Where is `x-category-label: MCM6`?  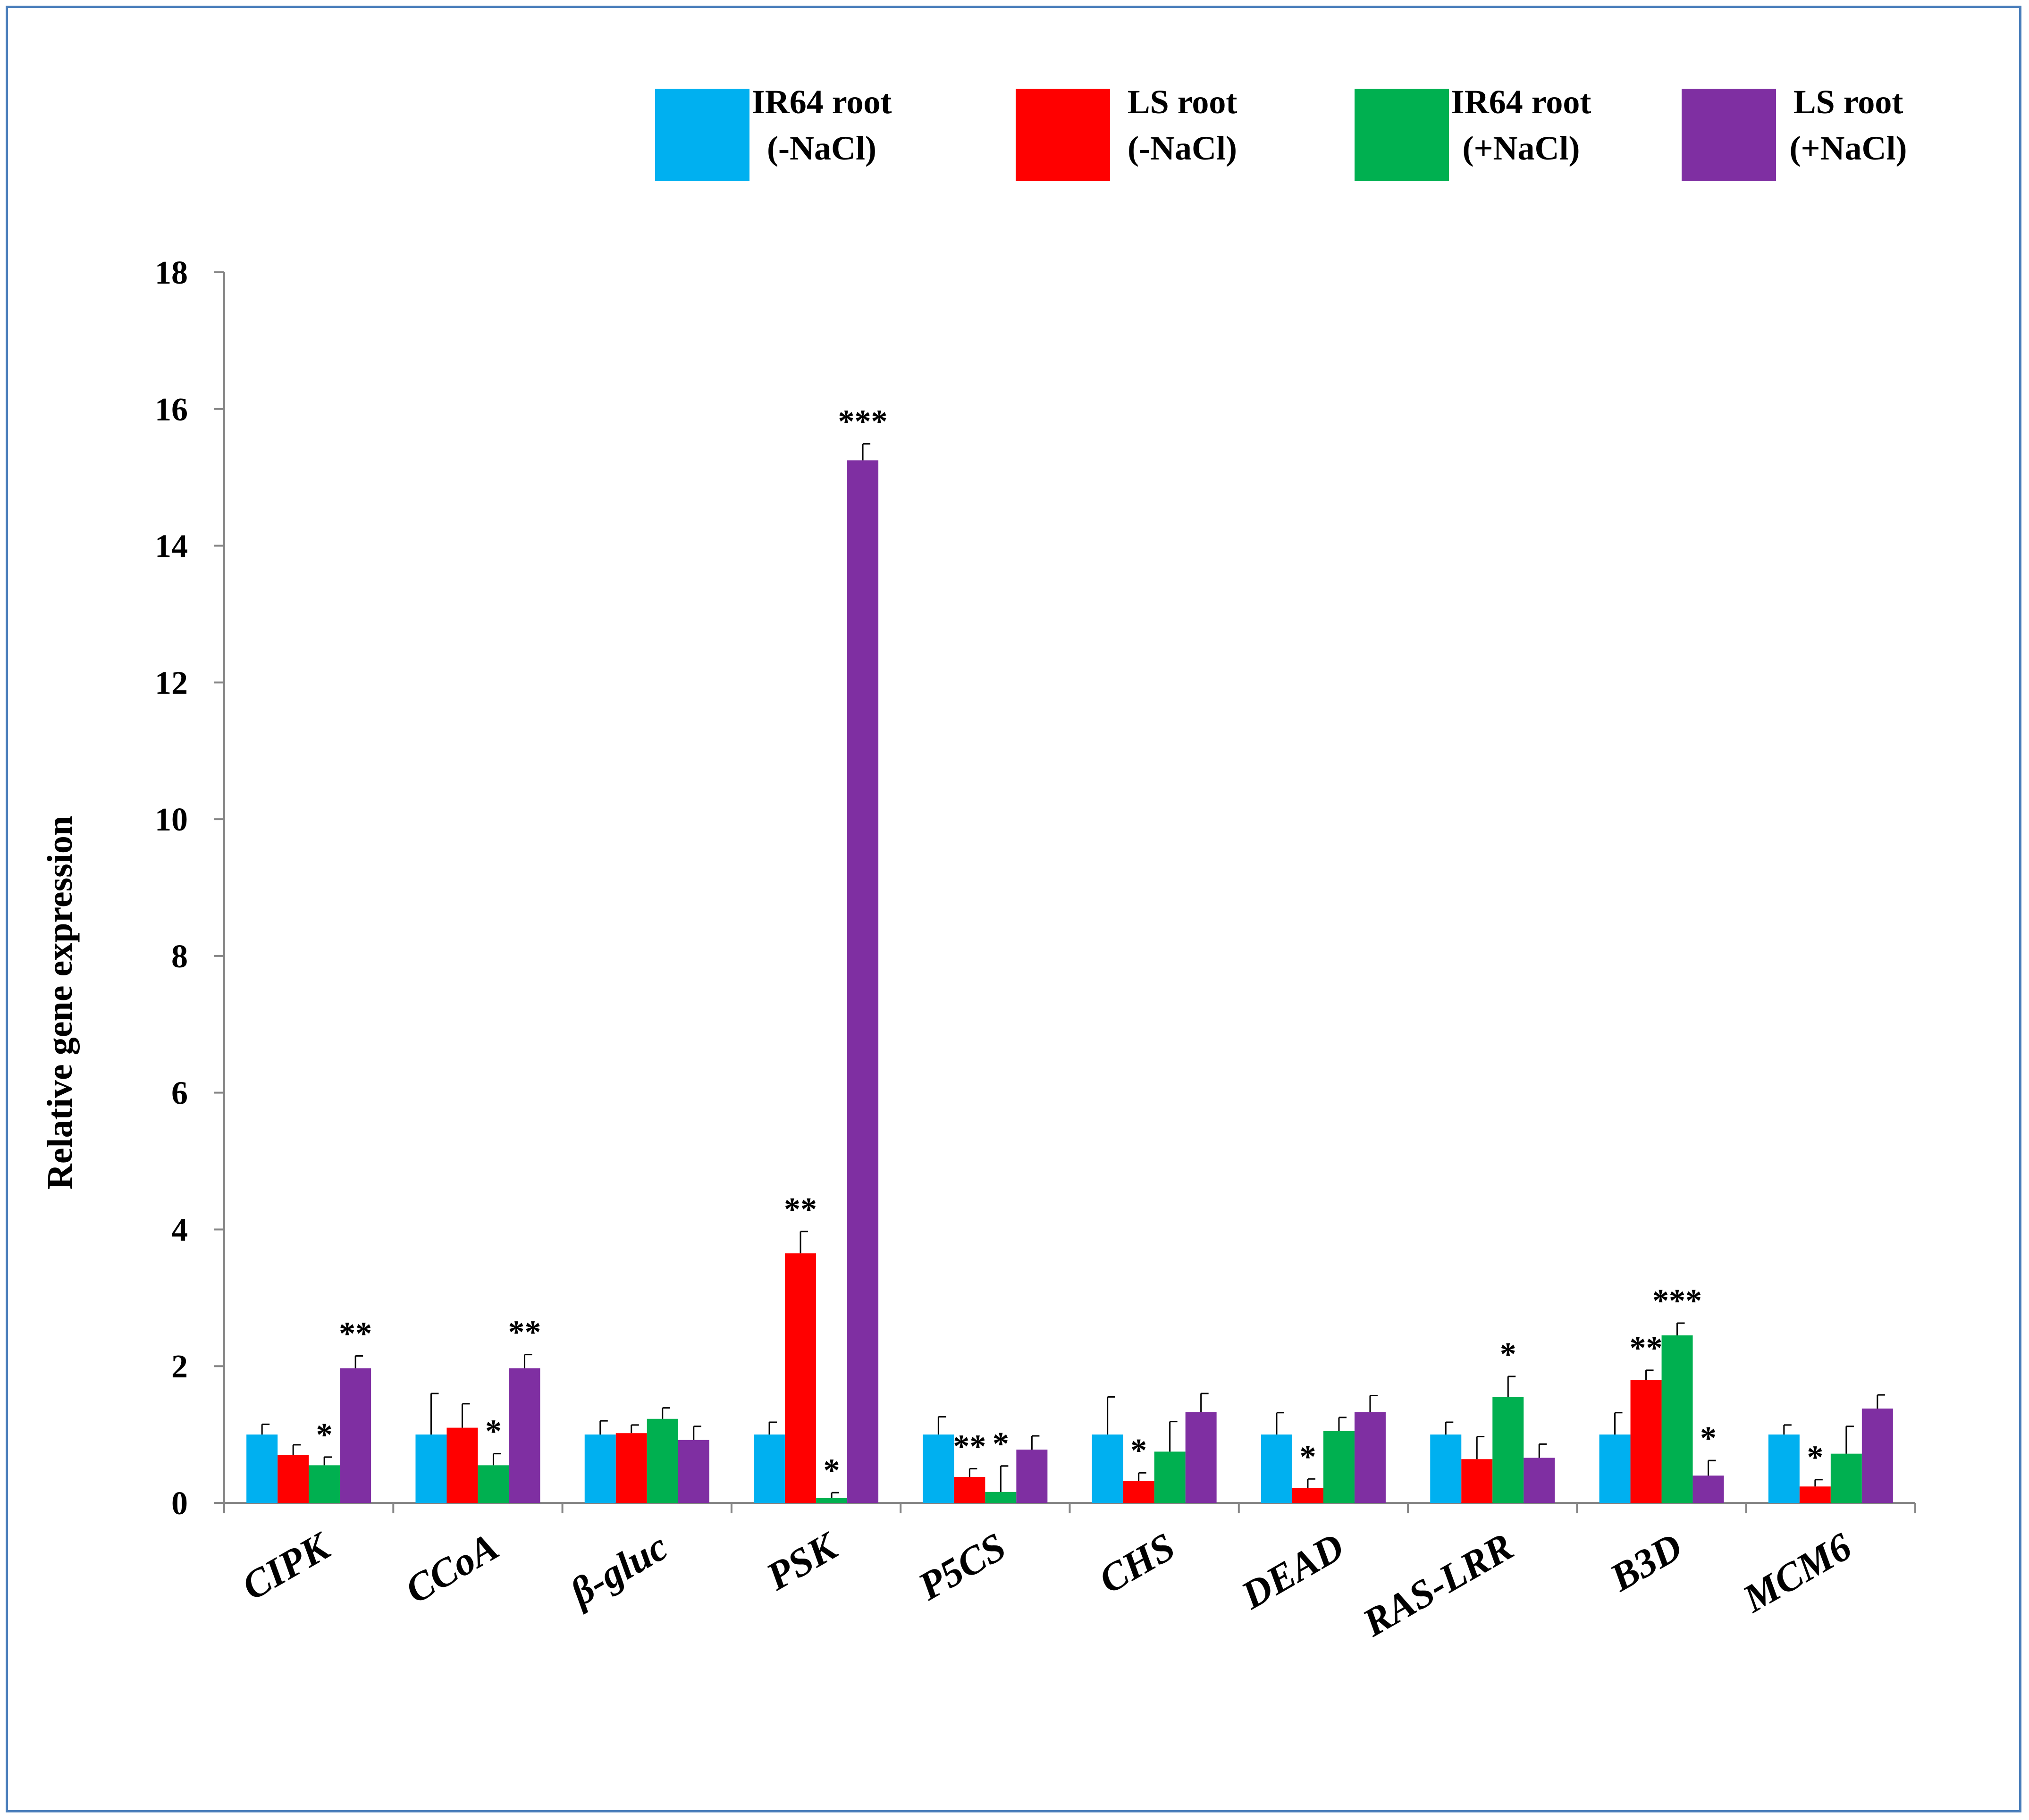 x-category-label: MCM6 is located at coordinates (1797, 1573).